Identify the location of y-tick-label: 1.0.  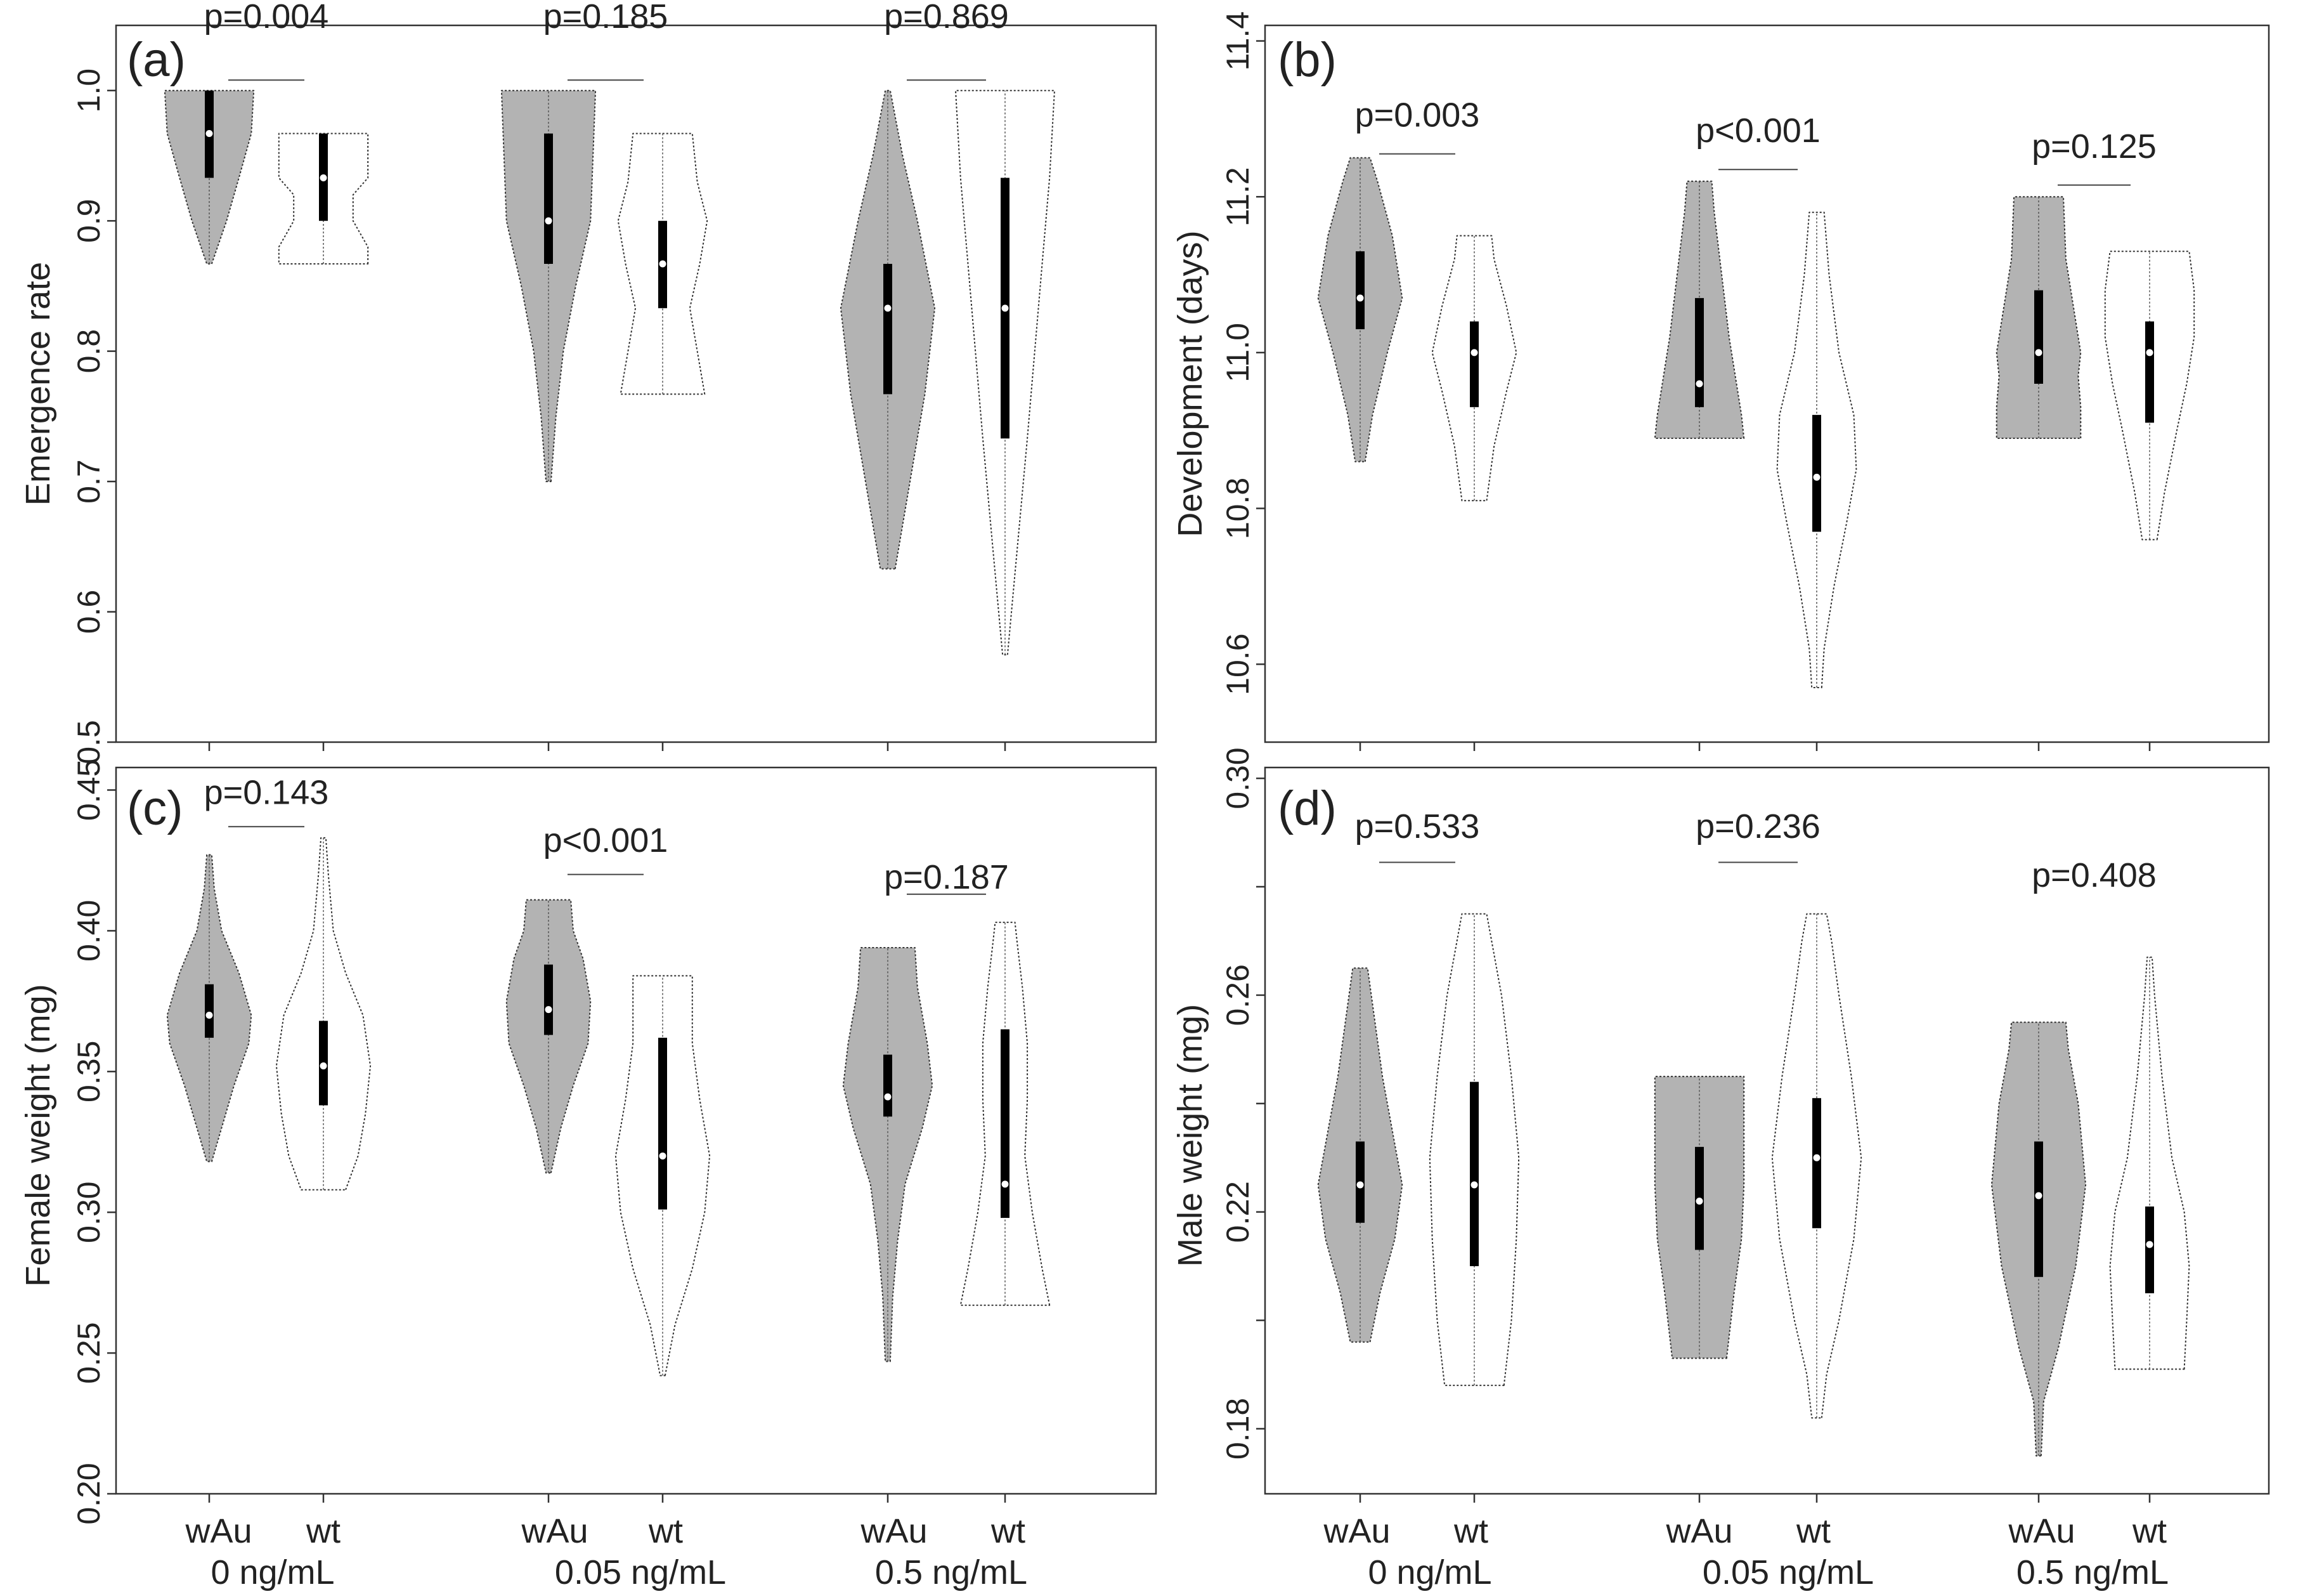
(89, 91).